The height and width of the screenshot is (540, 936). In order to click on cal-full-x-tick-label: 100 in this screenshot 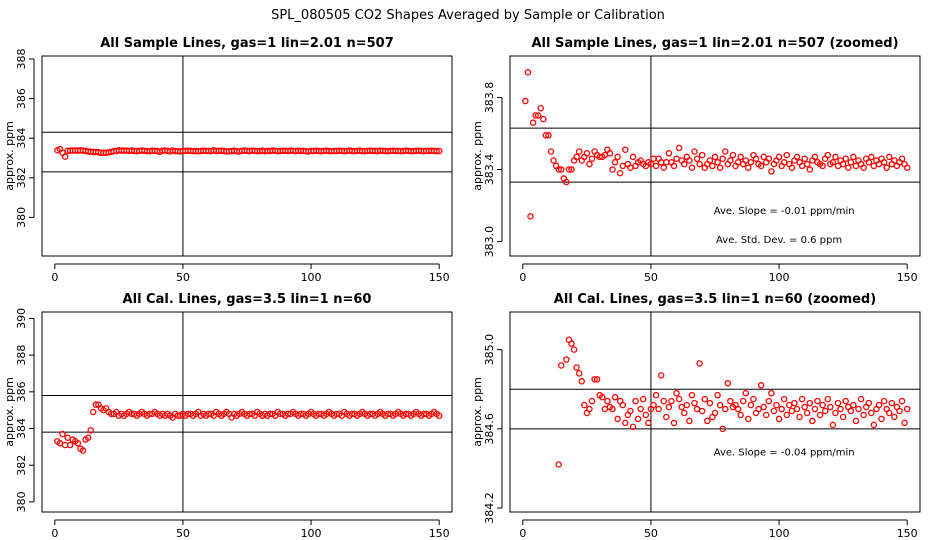, I will do `click(311, 533)`.